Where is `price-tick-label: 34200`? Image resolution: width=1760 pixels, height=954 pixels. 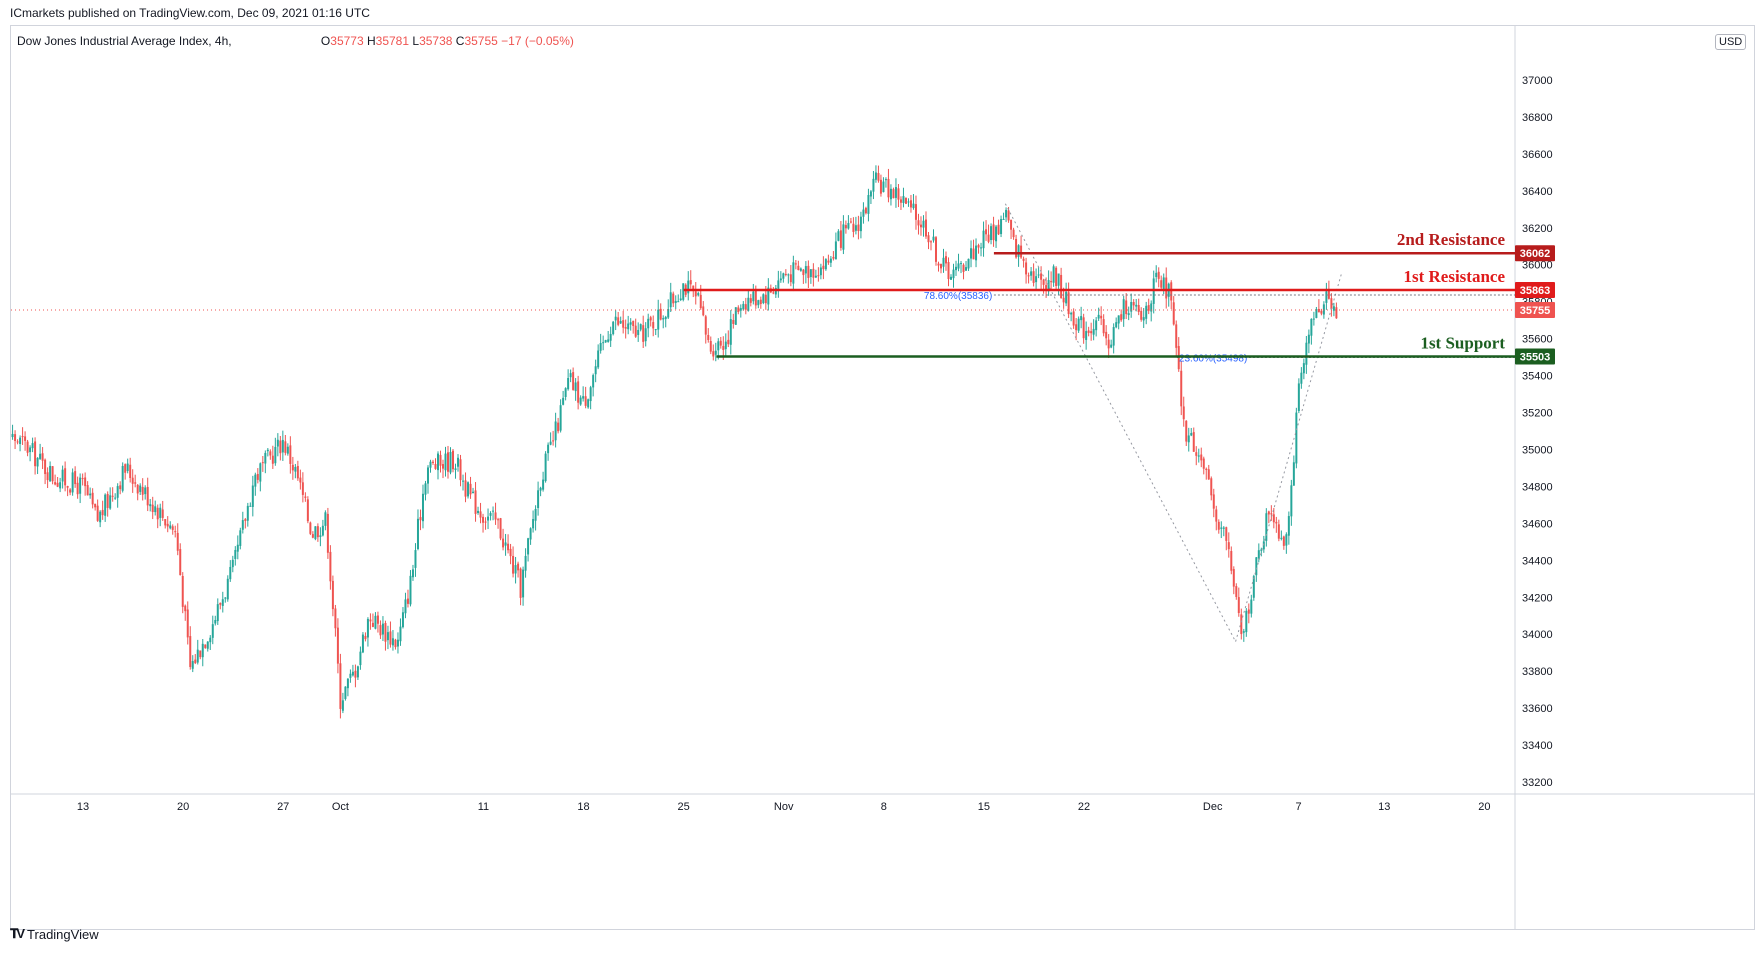 price-tick-label: 34200 is located at coordinates (1537, 598).